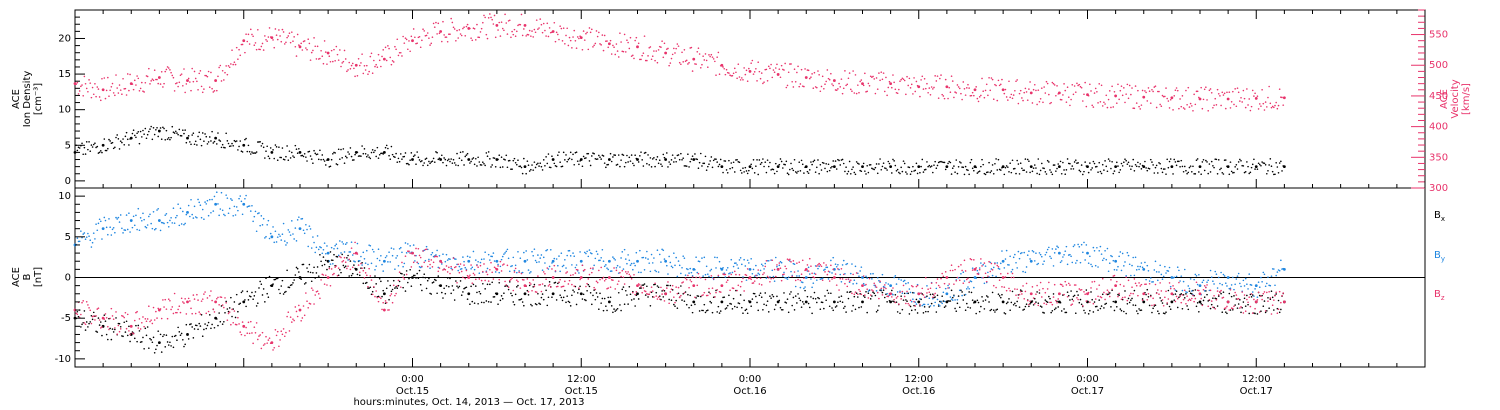 Image resolution: width=1500 pixels, height=410 pixels. Describe the element at coordinates (469, 294) in the screenshot. I see `bx-point` at that location.